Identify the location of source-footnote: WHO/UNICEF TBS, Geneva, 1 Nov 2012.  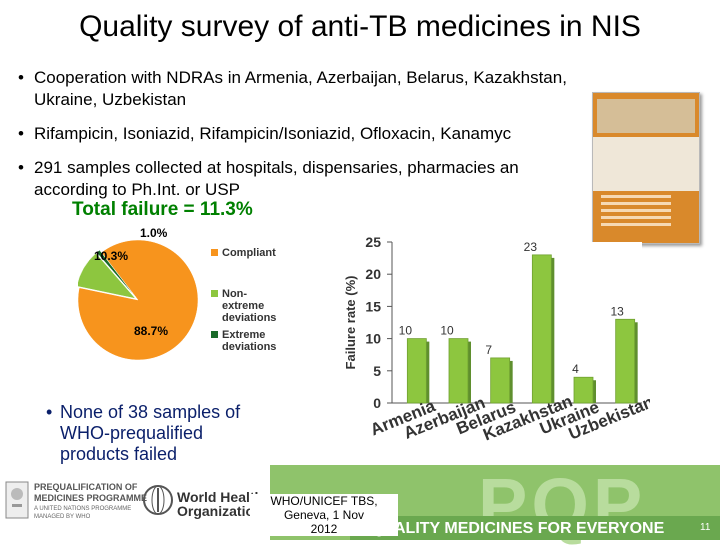
(324, 515).